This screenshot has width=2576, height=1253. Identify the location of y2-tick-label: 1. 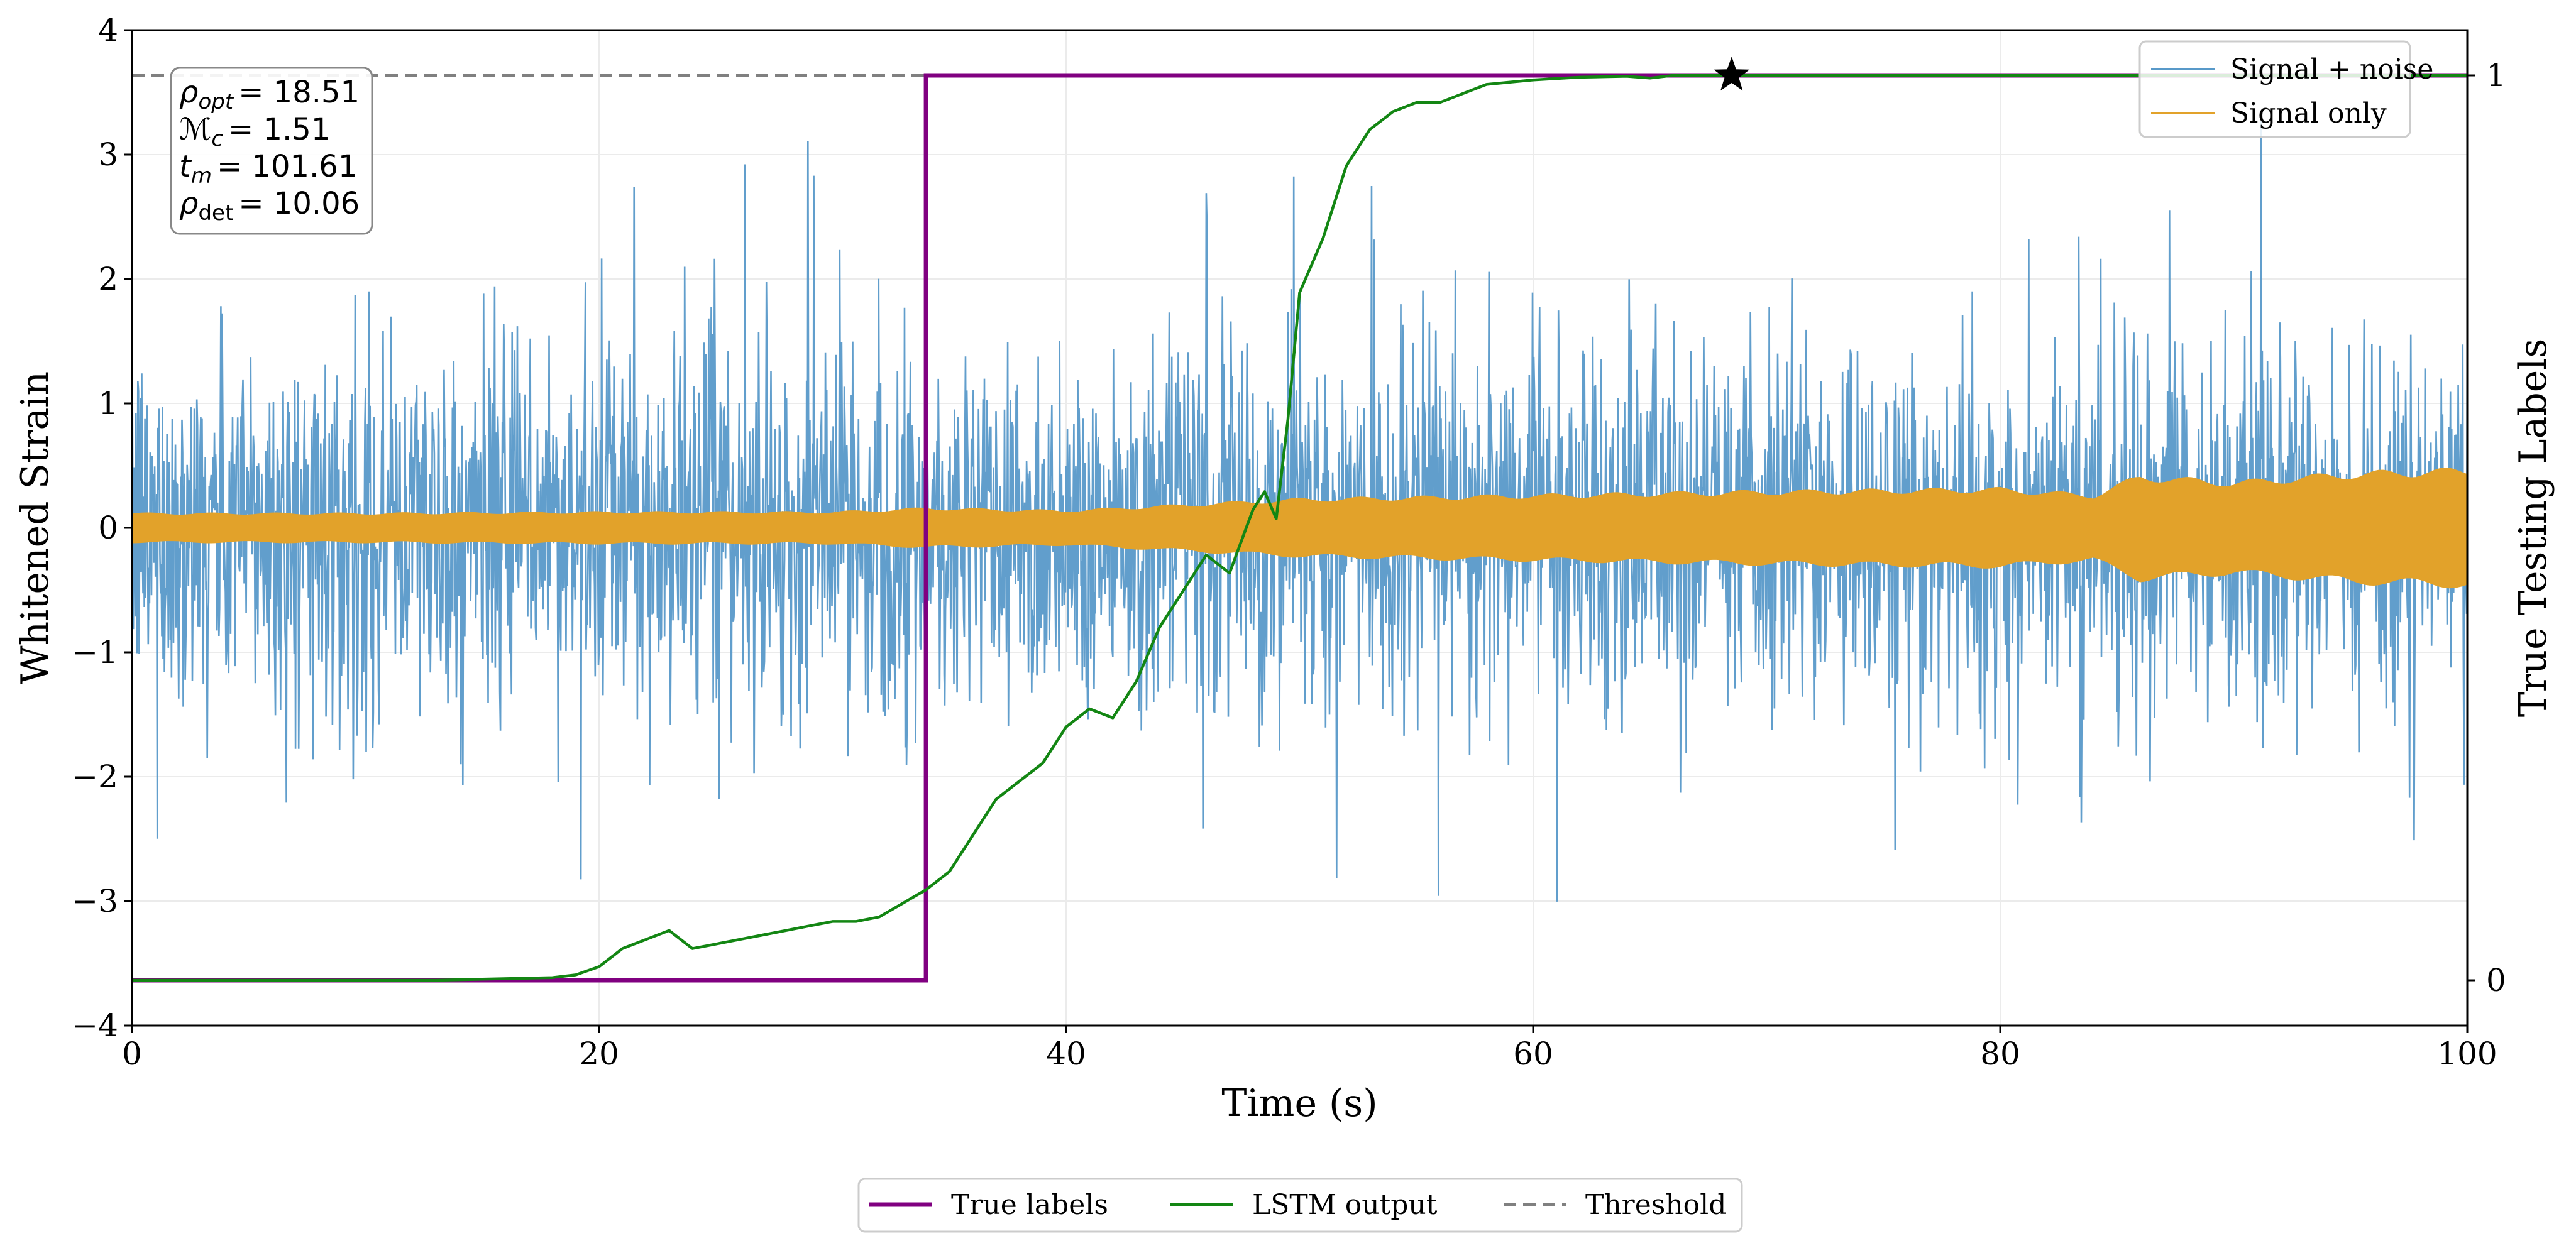
(2496, 75).